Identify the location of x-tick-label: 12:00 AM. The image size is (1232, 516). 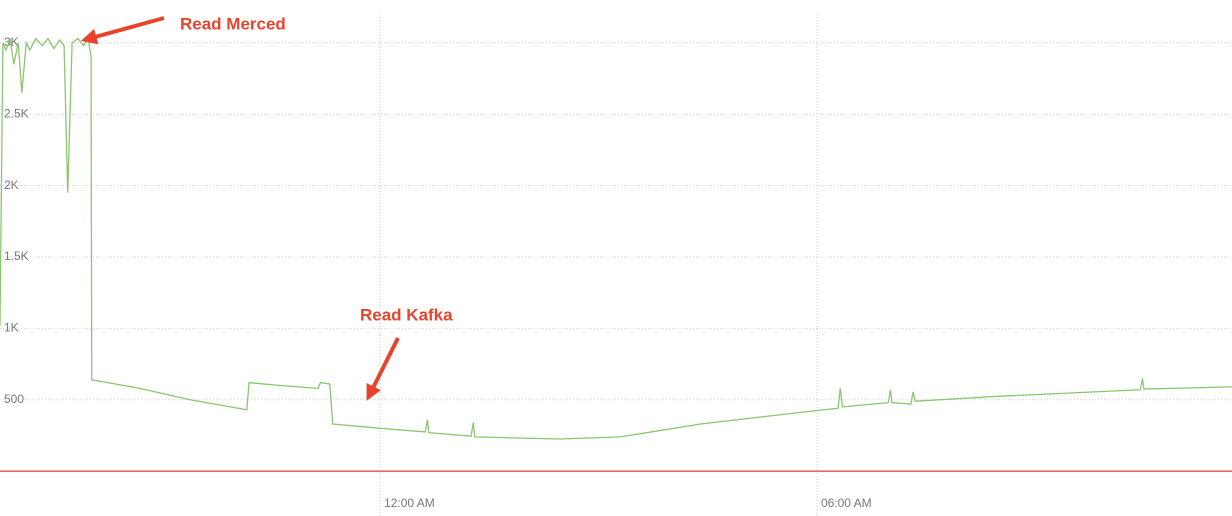
(409, 503).